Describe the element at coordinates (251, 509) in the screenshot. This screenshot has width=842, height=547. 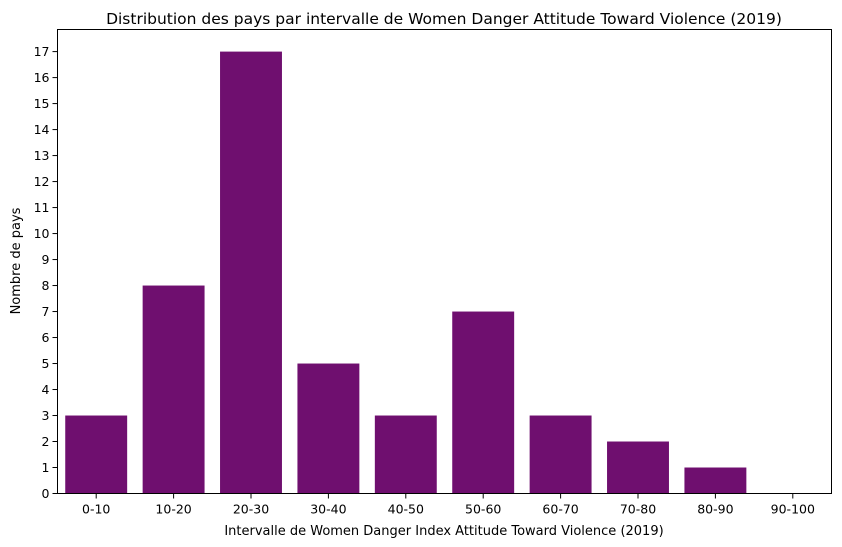
I see `x-tick-label: 20-30` at that location.